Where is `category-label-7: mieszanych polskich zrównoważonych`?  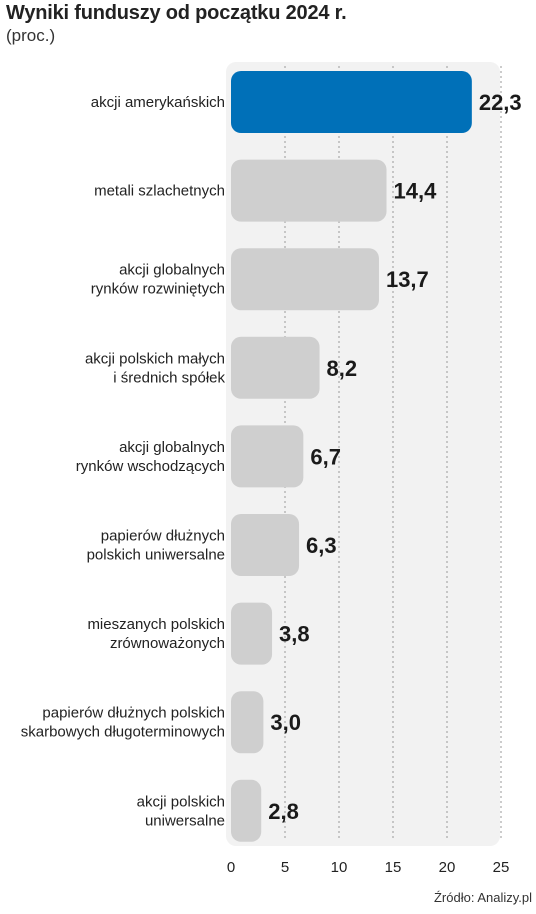 category-label-7: mieszanych polskich zrównoważonych is located at coordinates (156, 634).